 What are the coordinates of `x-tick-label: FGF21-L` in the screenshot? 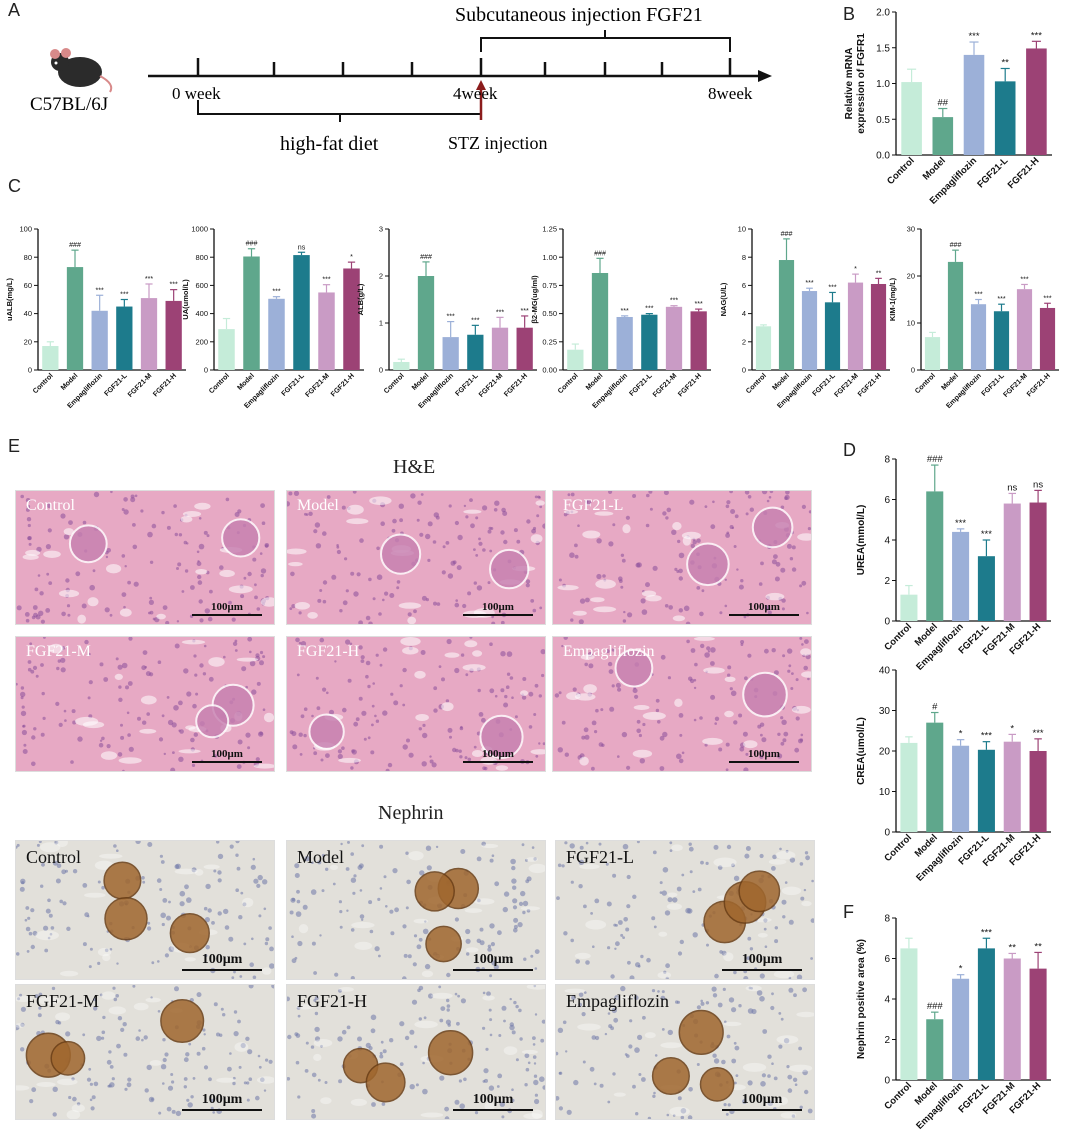 It's located at (992, 172).